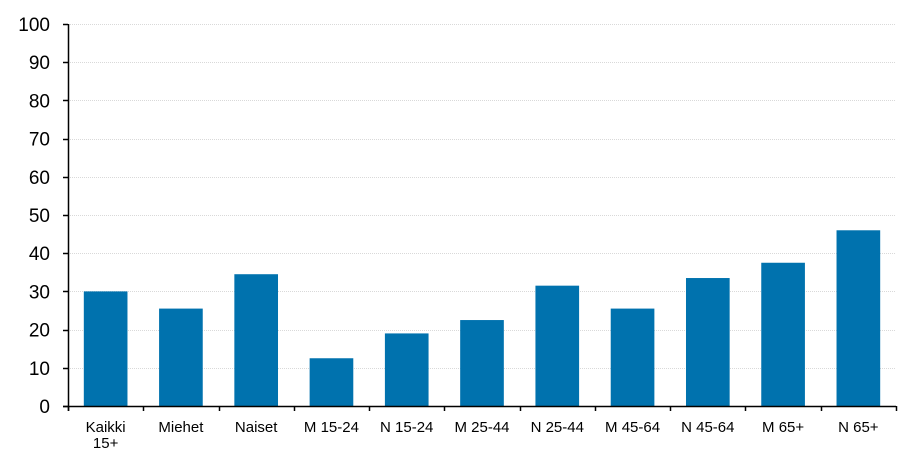 This screenshot has height=456, width=901. I want to click on y-tick-label: 40, so click(39, 254).